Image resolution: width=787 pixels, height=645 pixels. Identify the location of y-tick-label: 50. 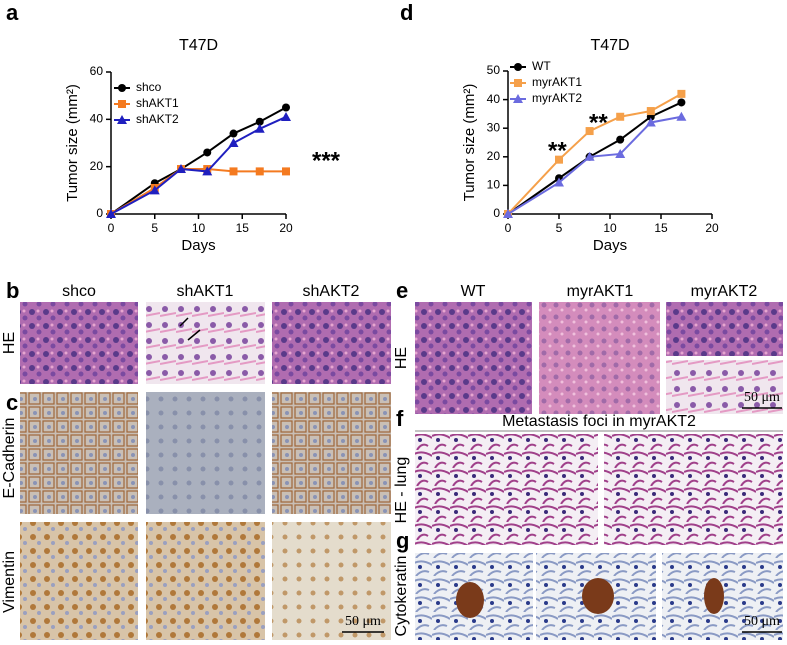
(494, 70).